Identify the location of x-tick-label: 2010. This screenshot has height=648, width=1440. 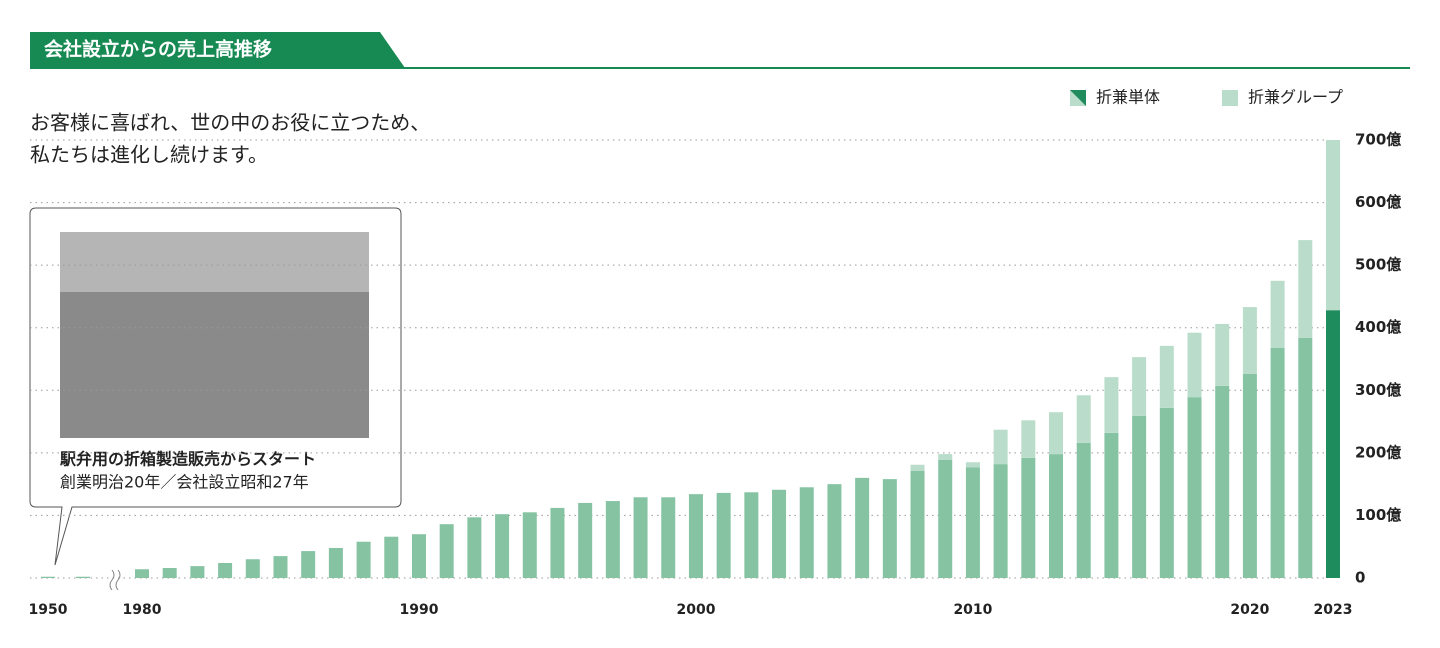
(972, 610).